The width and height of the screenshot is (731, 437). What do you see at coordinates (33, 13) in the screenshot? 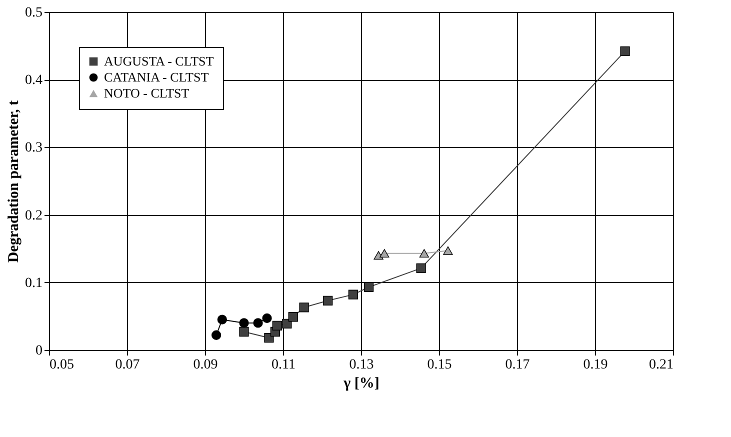
I see `y-tick-label: 0.5` at bounding box center [33, 13].